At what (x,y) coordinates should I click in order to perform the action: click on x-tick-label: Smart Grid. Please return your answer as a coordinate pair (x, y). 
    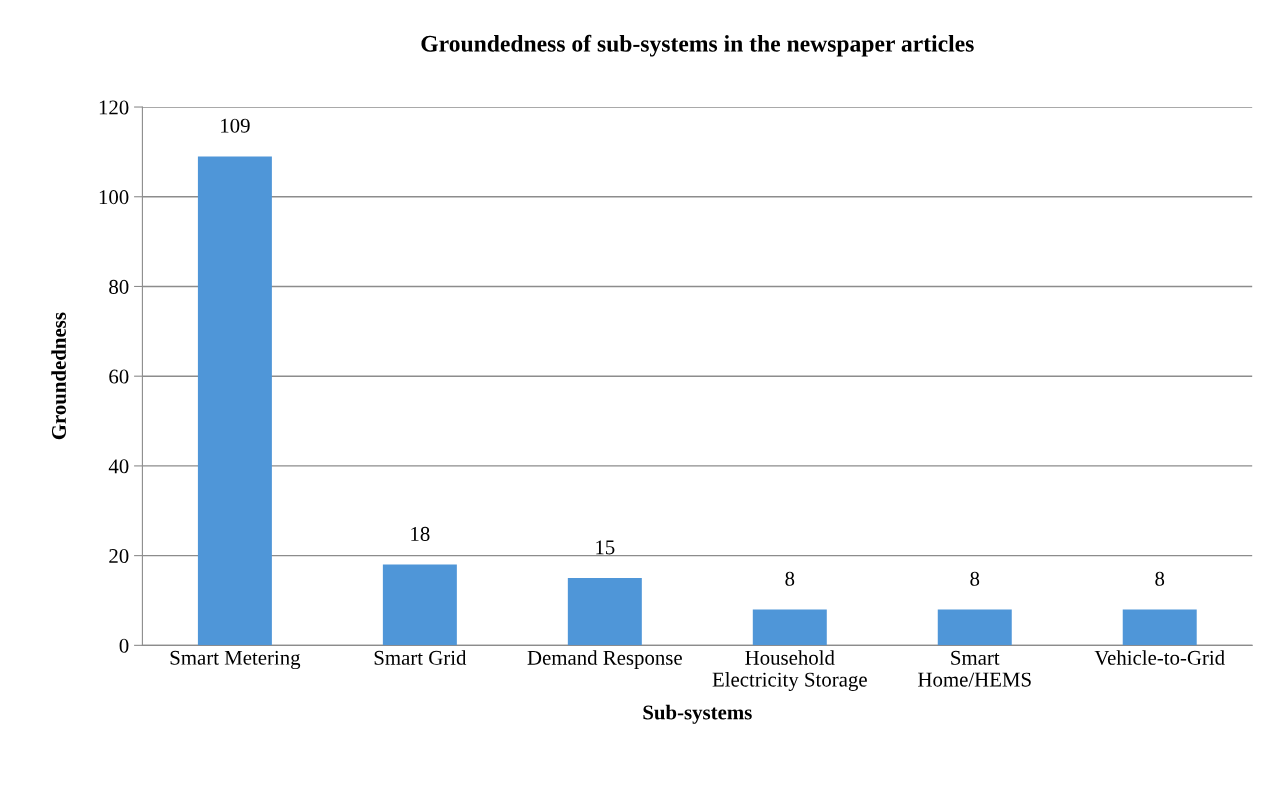
    Looking at the image, I should click on (420, 657).